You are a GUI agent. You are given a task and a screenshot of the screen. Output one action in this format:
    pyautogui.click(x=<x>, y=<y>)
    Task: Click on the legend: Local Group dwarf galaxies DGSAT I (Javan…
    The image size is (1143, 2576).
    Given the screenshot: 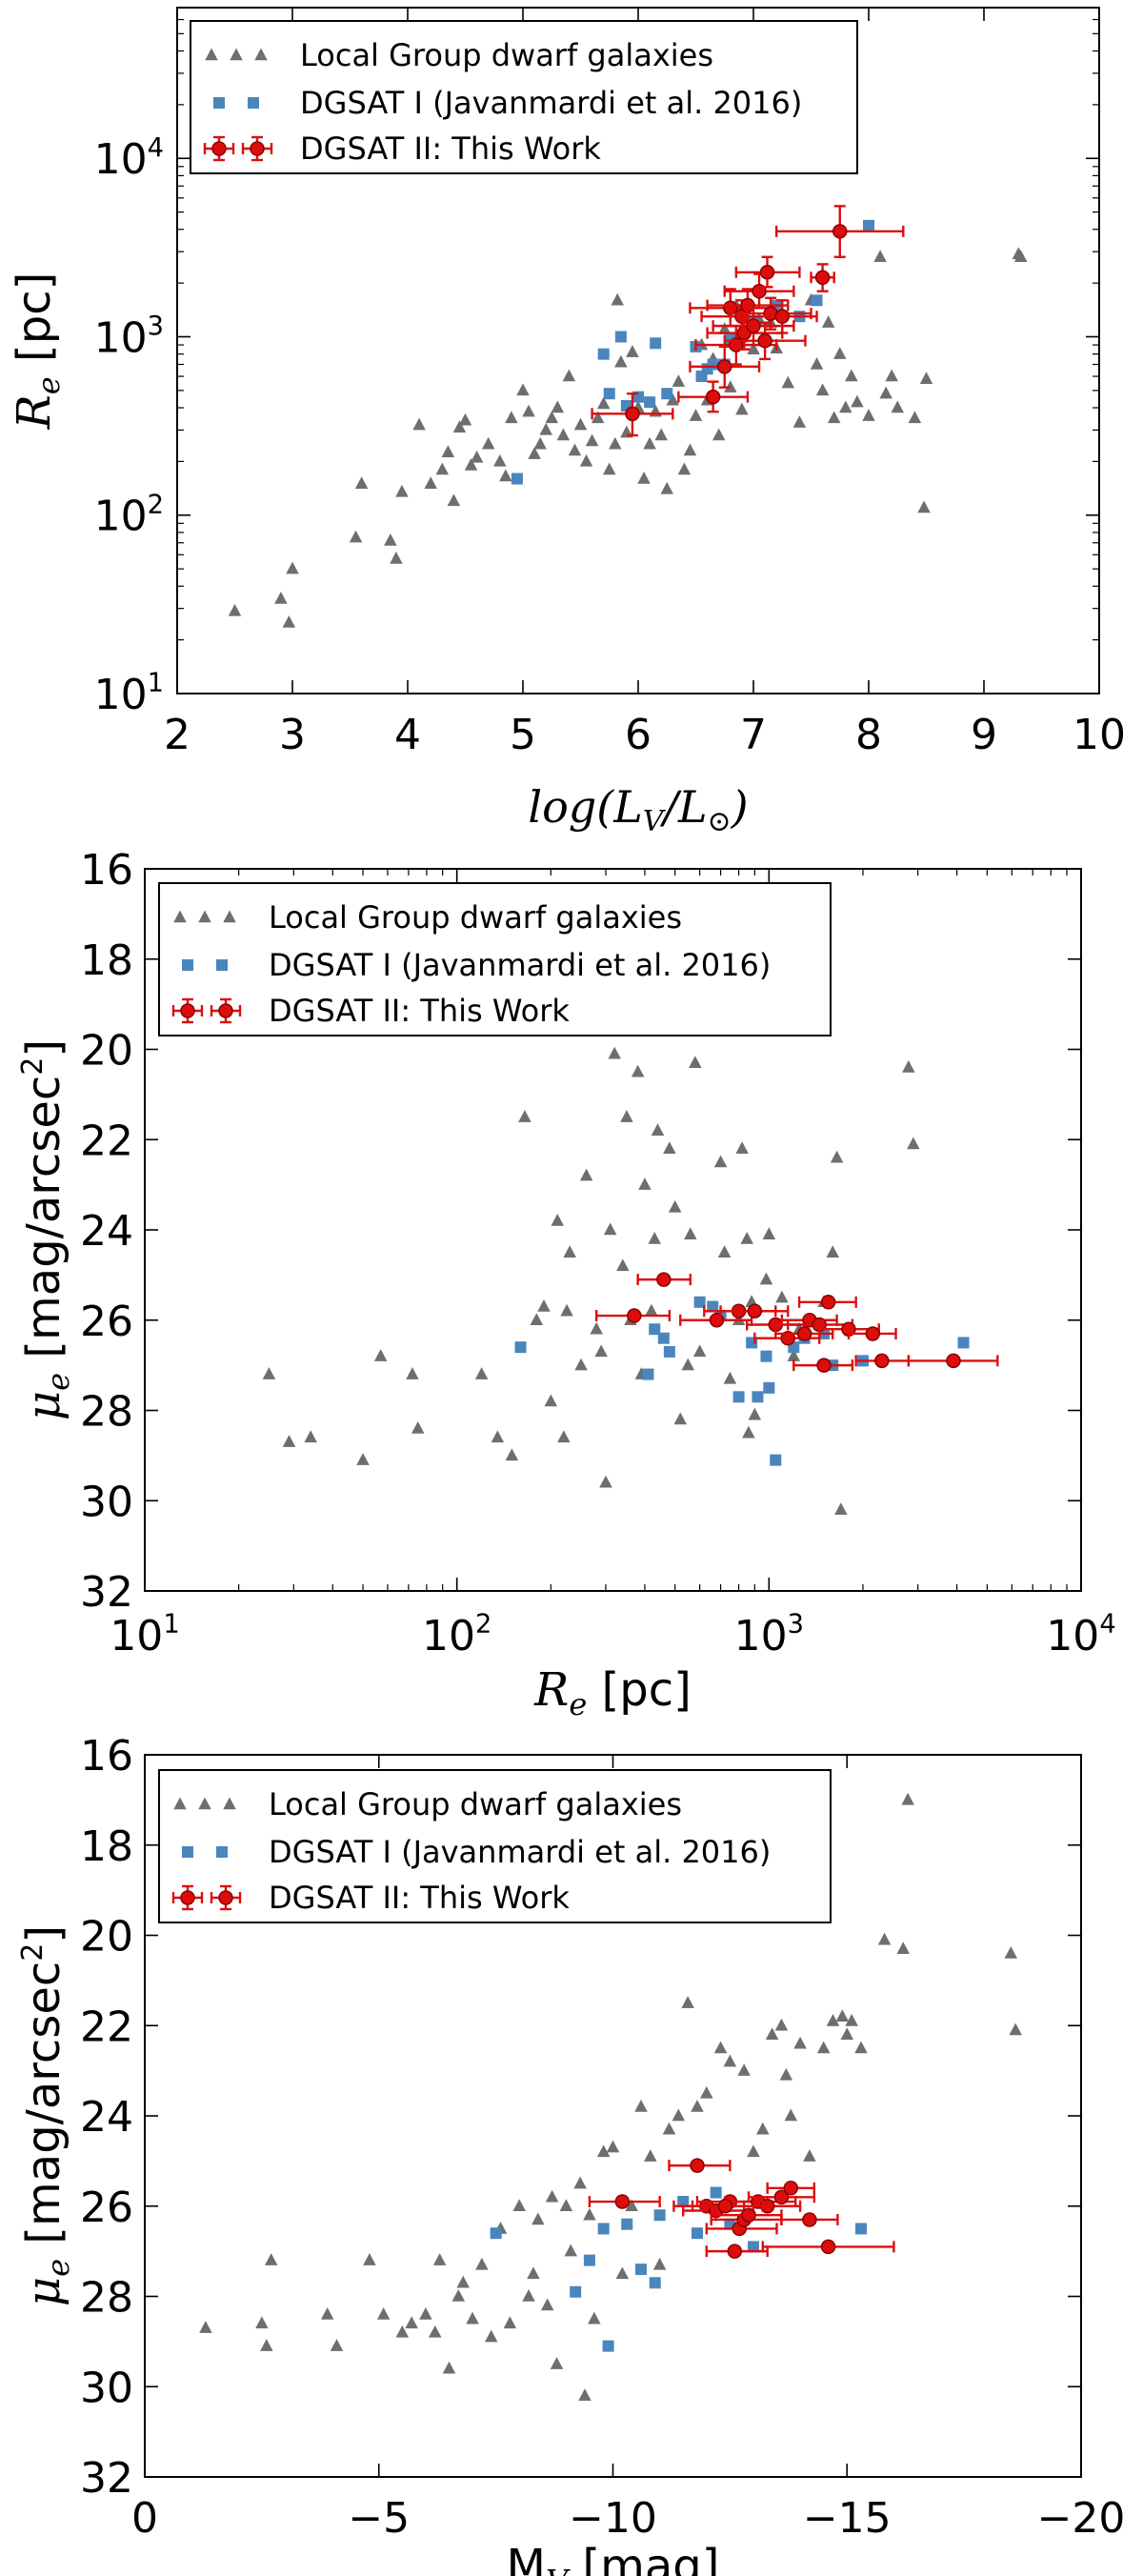 What is the action you would take?
    pyautogui.click(x=524, y=97)
    